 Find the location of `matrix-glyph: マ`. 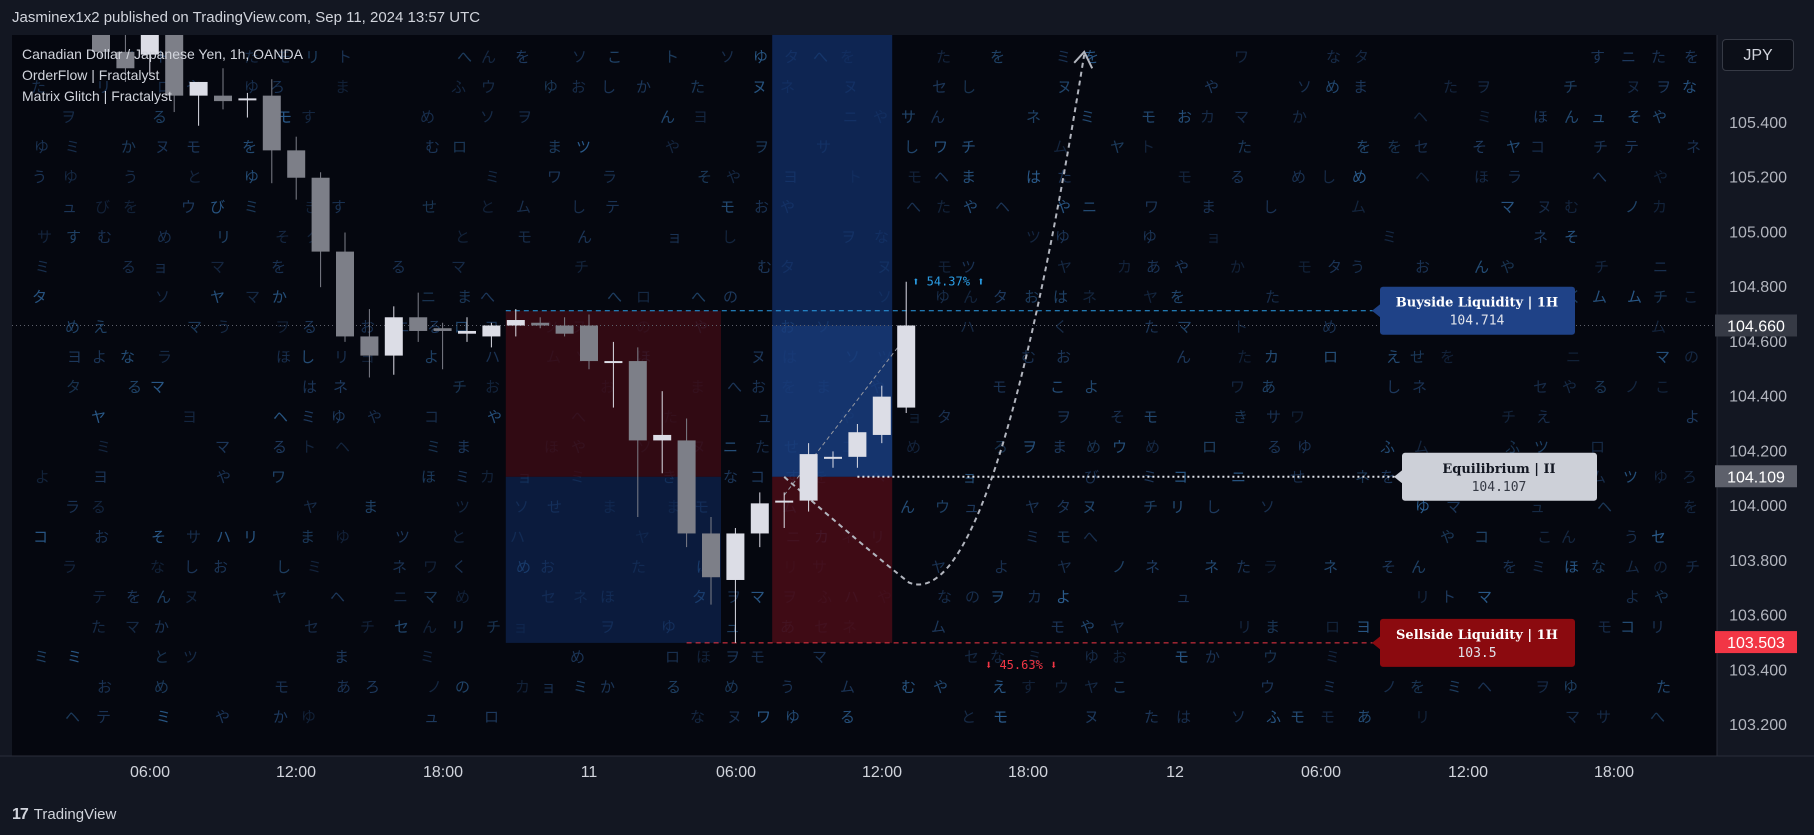

matrix-glyph: マ is located at coordinates (1507, 207).